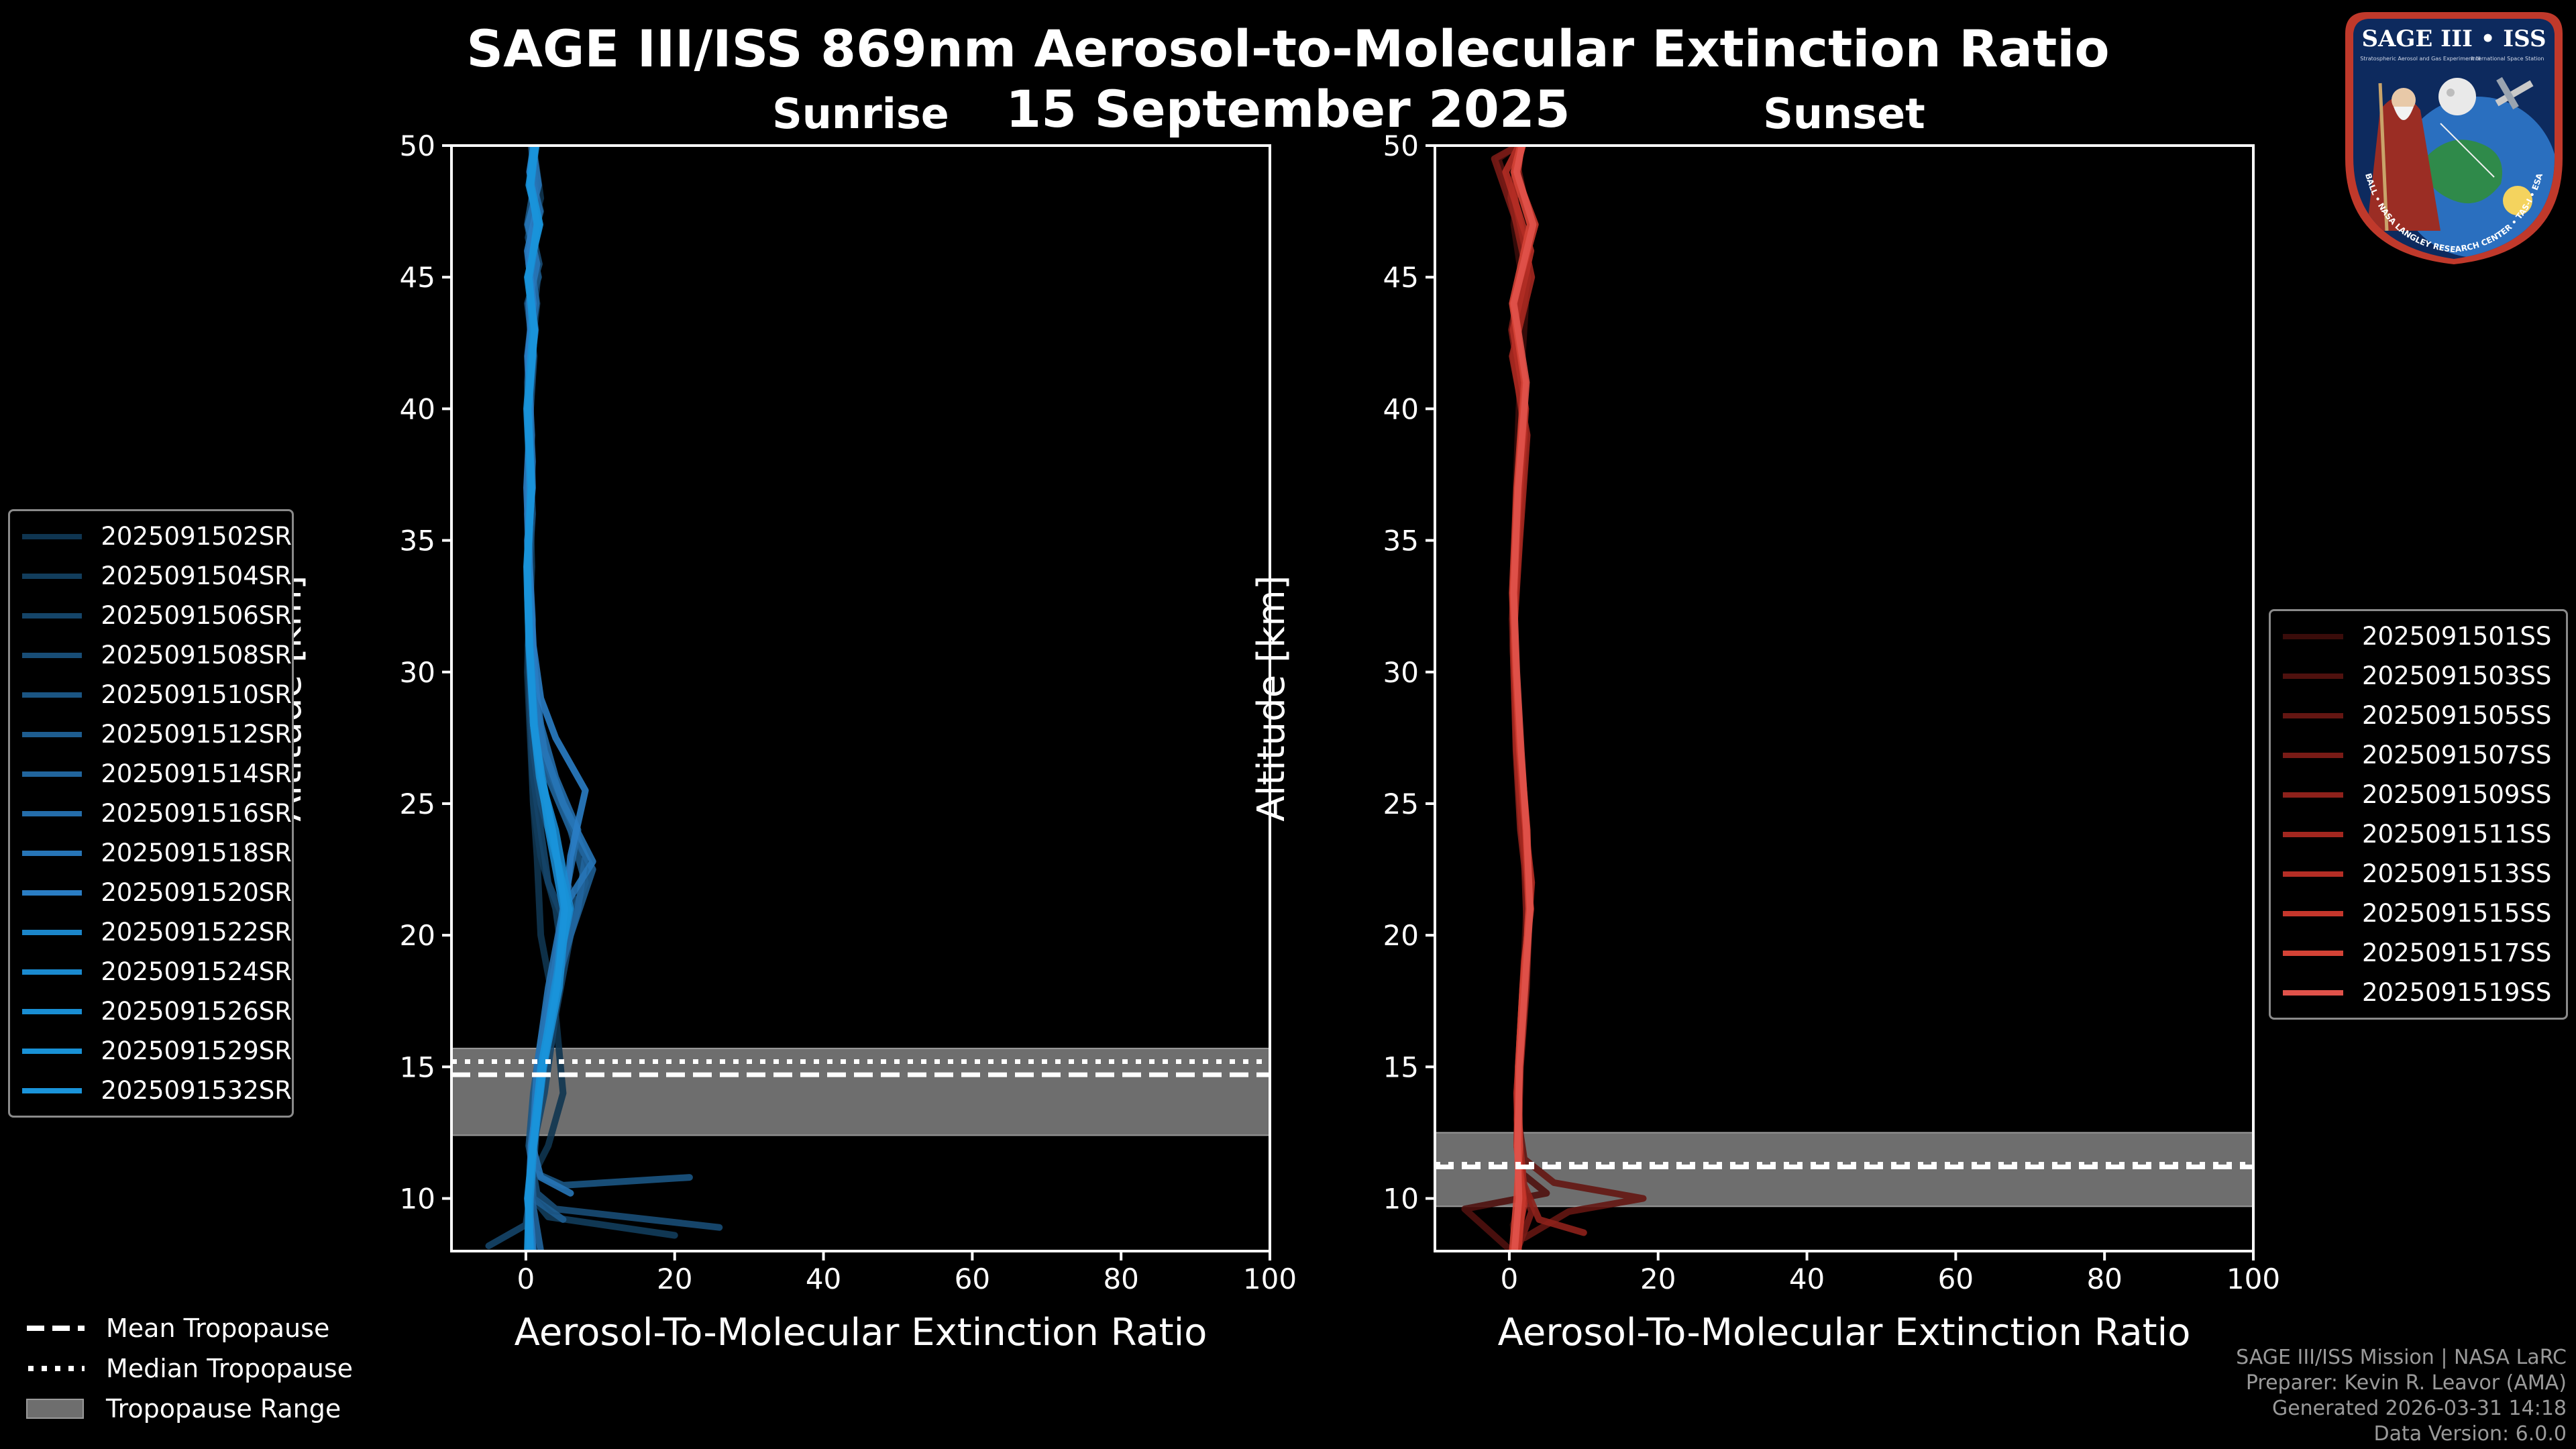 This screenshot has height=1449, width=2576. Describe the element at coordinates (861, 1332) in the screenshot. I see `sunrise-xlabel: Aerosol-To-Molecular Extinction Ratio` at that location.